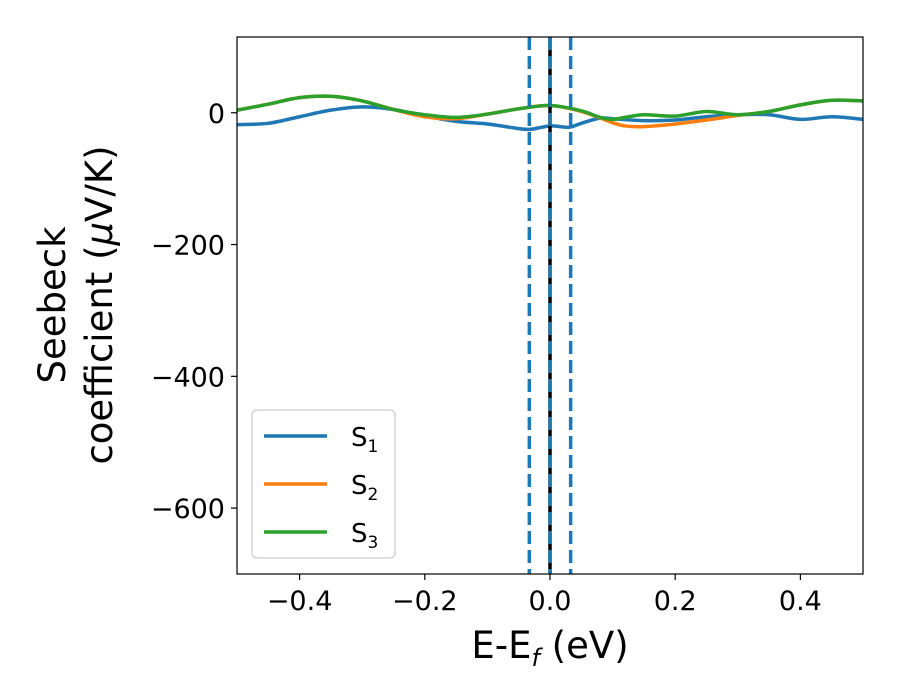 The image size is (900, 700). What do you see at coordinates (364, 536) in the screenshot?
I see `legend-label-s3: S3` at bounding box center [364, 536].